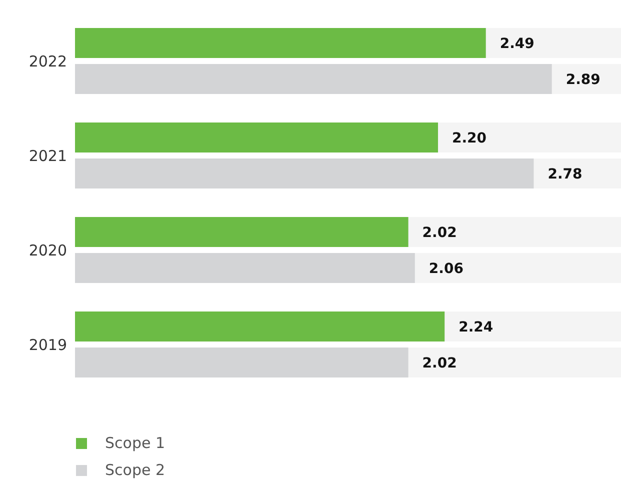 This screenshot has width=621, height=492. I want to click on data-label: 2.06, so click(446, 268).